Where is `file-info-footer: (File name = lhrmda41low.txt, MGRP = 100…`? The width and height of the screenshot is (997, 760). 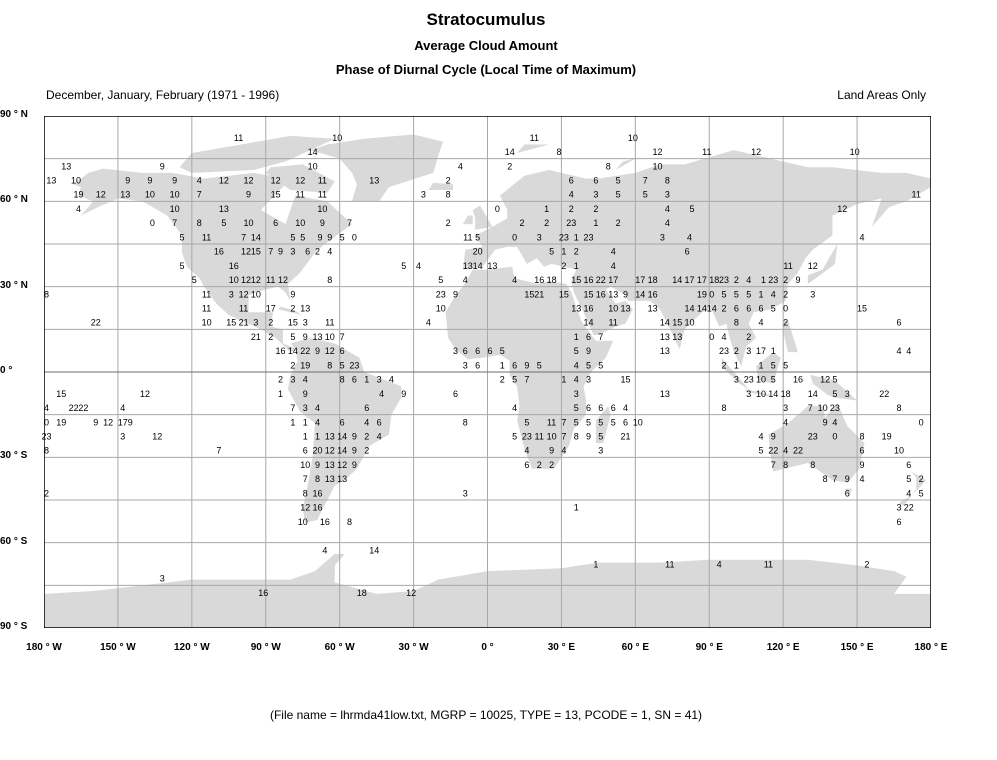
file-info-footer: (File name = lhrmda41low.txt, MGRP = 100… is located at coordinates (486, 715).